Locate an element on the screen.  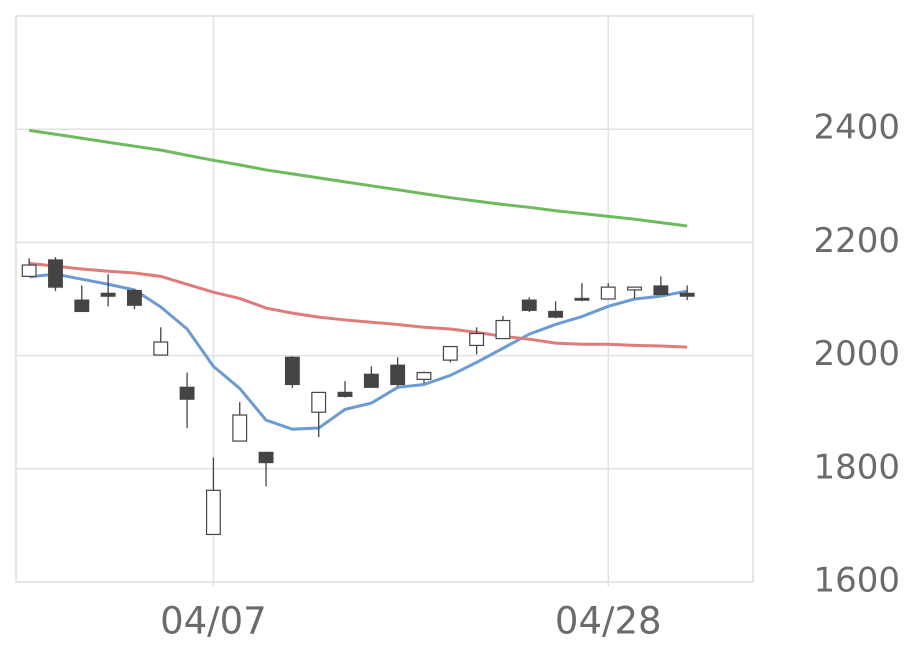
y-tick-label: 1800 is located at coordinates (856, 467).